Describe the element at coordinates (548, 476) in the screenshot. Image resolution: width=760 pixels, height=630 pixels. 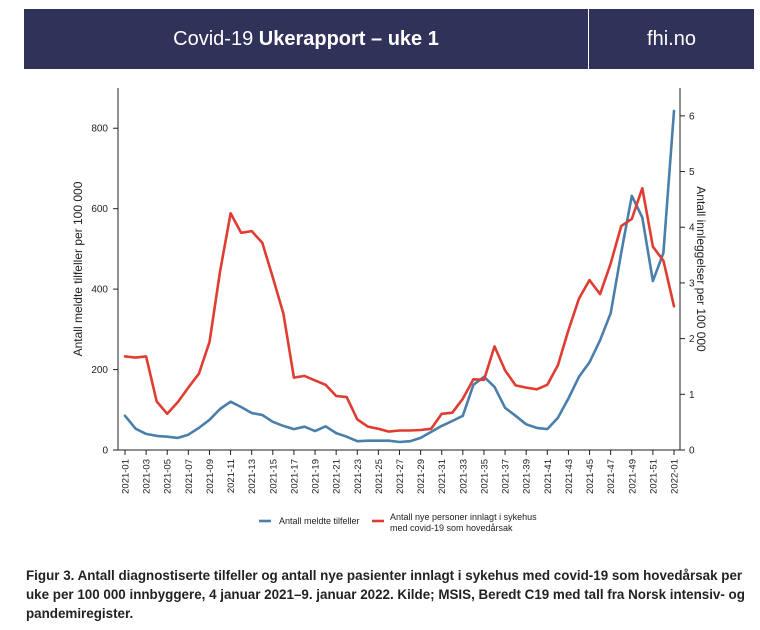
I see `x-tick-label: 2021-41` at that location.